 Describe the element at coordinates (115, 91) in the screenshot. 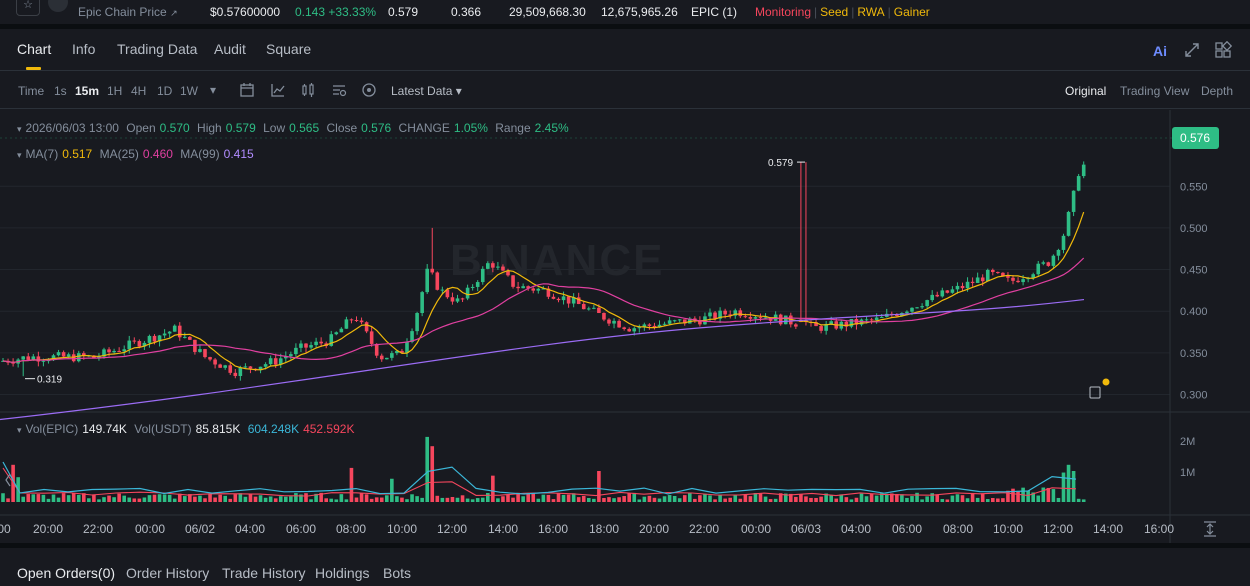

I see `interval-1h: 1H` at that location.